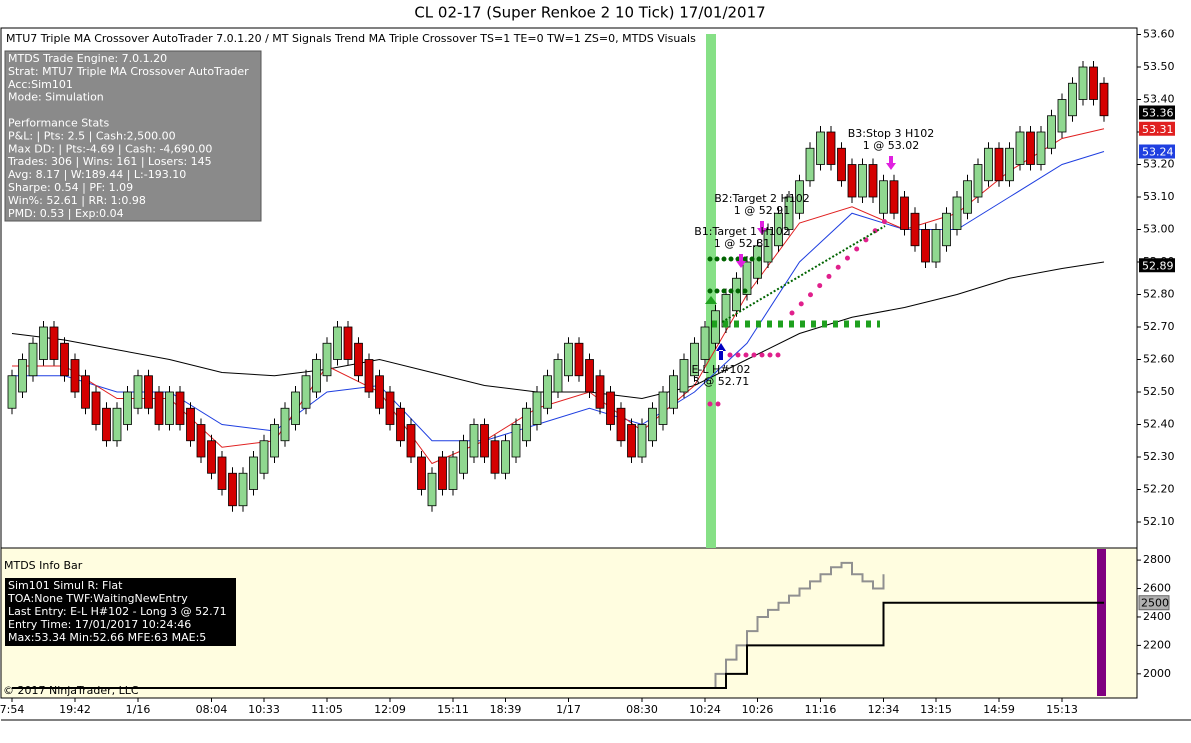 This screenshot has width=1191, height=743. I want to click on info-line: Sim101 Simul R: Flat, so click(65, 585).